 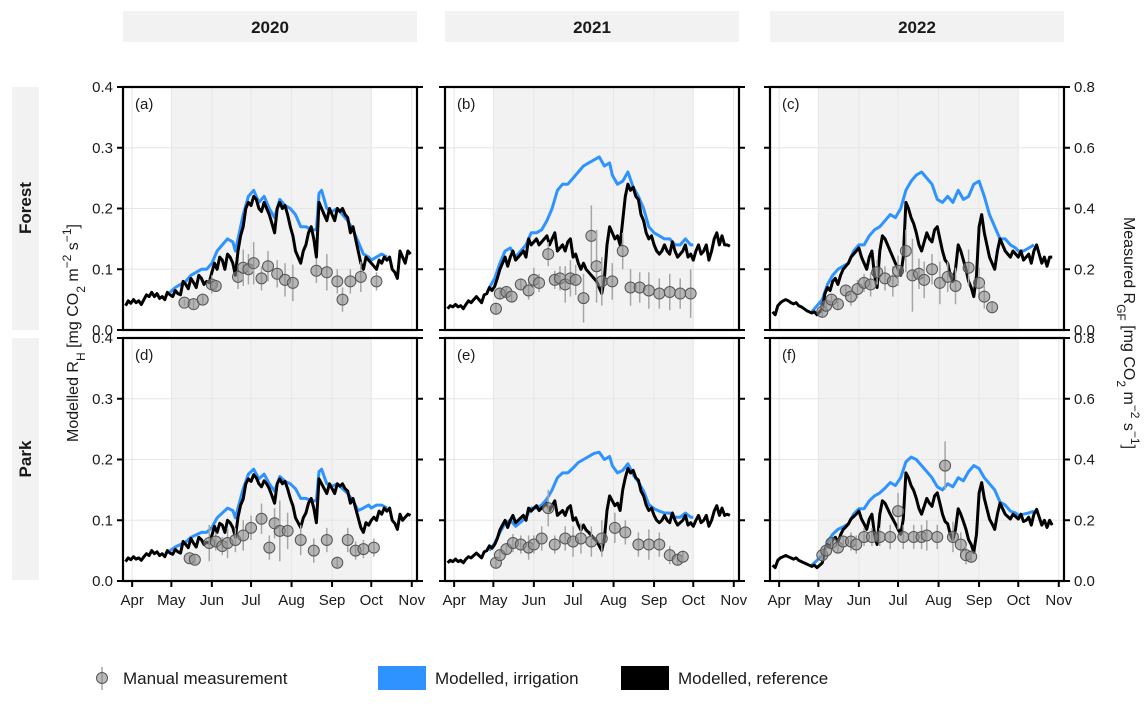 What do you see at coordinates (102, 678) in the screenshot?
I see `legend-key-manual` at bounding box center [102, 678].